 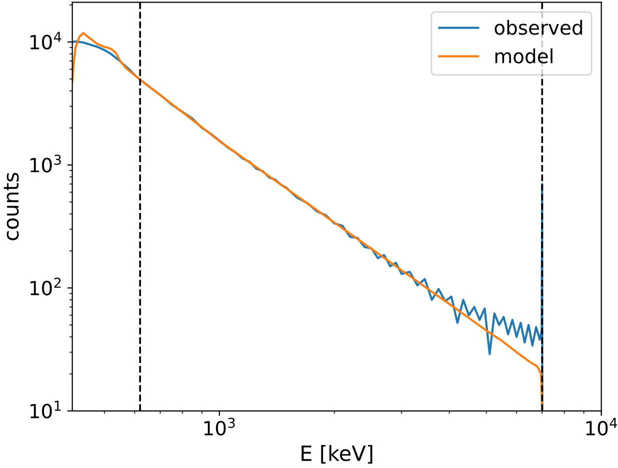 I want to click on y-tick-label: 10$^{3}$, so click(x=45, y=163).